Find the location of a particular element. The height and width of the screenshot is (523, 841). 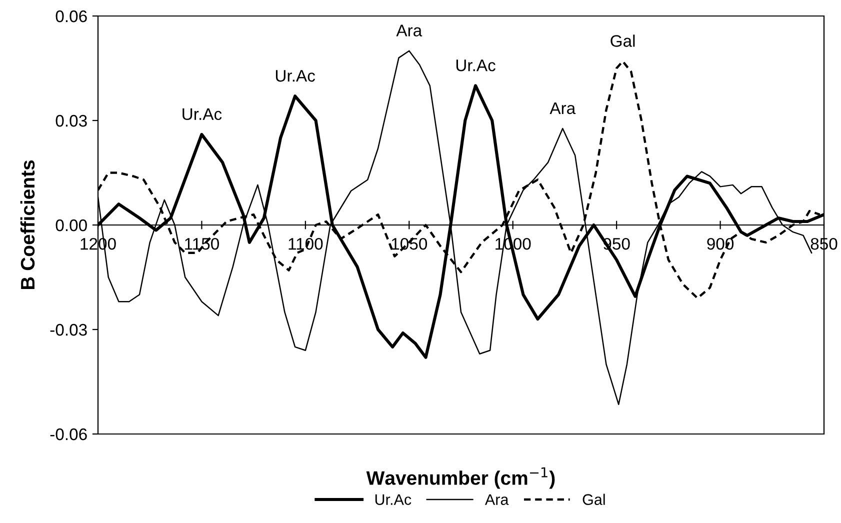

annotation: Gal is located at coordinates (622, 40).